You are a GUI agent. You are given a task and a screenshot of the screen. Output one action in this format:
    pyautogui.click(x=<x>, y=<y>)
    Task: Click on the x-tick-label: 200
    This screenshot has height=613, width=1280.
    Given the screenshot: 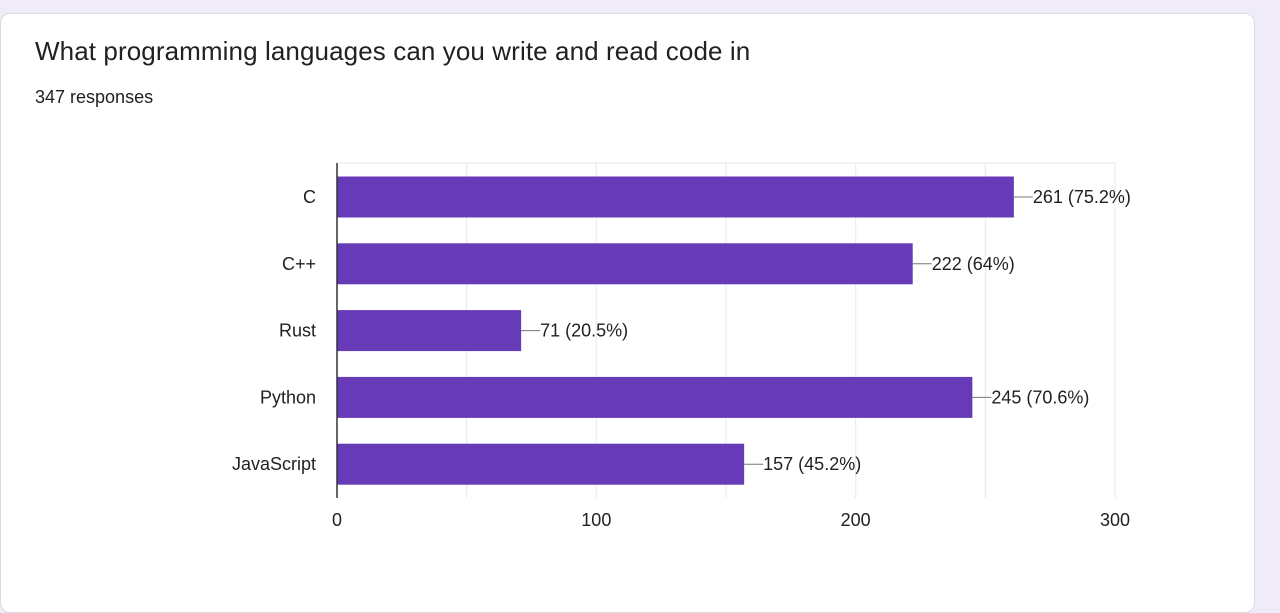 What is the action you would take?
    pyautogui.click(x=856, y=520)
    